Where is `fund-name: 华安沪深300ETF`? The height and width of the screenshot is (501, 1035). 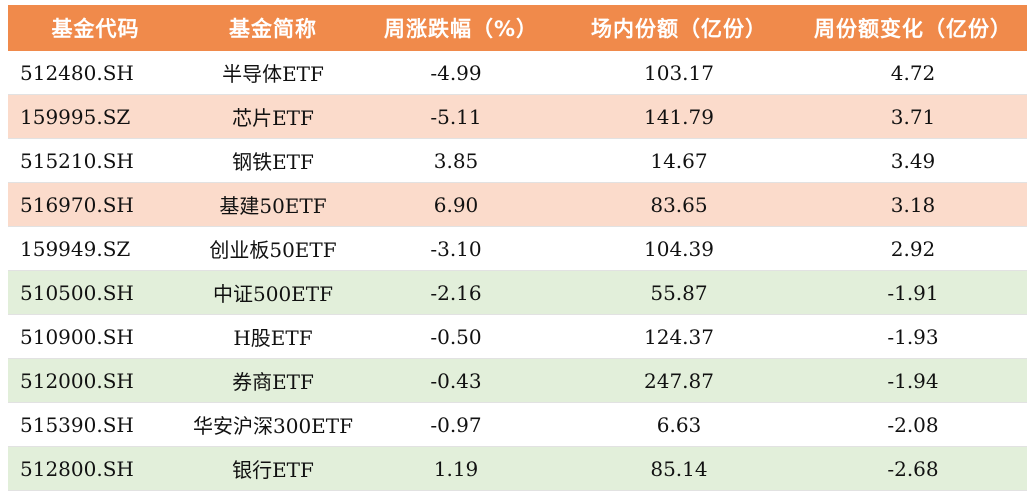 fund-name: 华安沪深300ETF is located at coordinates (273, 424).